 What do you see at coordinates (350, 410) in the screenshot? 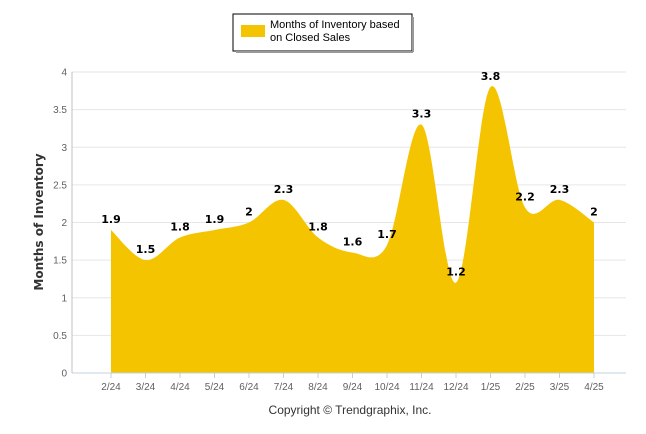
I see `copyright-credit: Copyright © Trendgraphix, Inc.` at bounding box center [350, 410].